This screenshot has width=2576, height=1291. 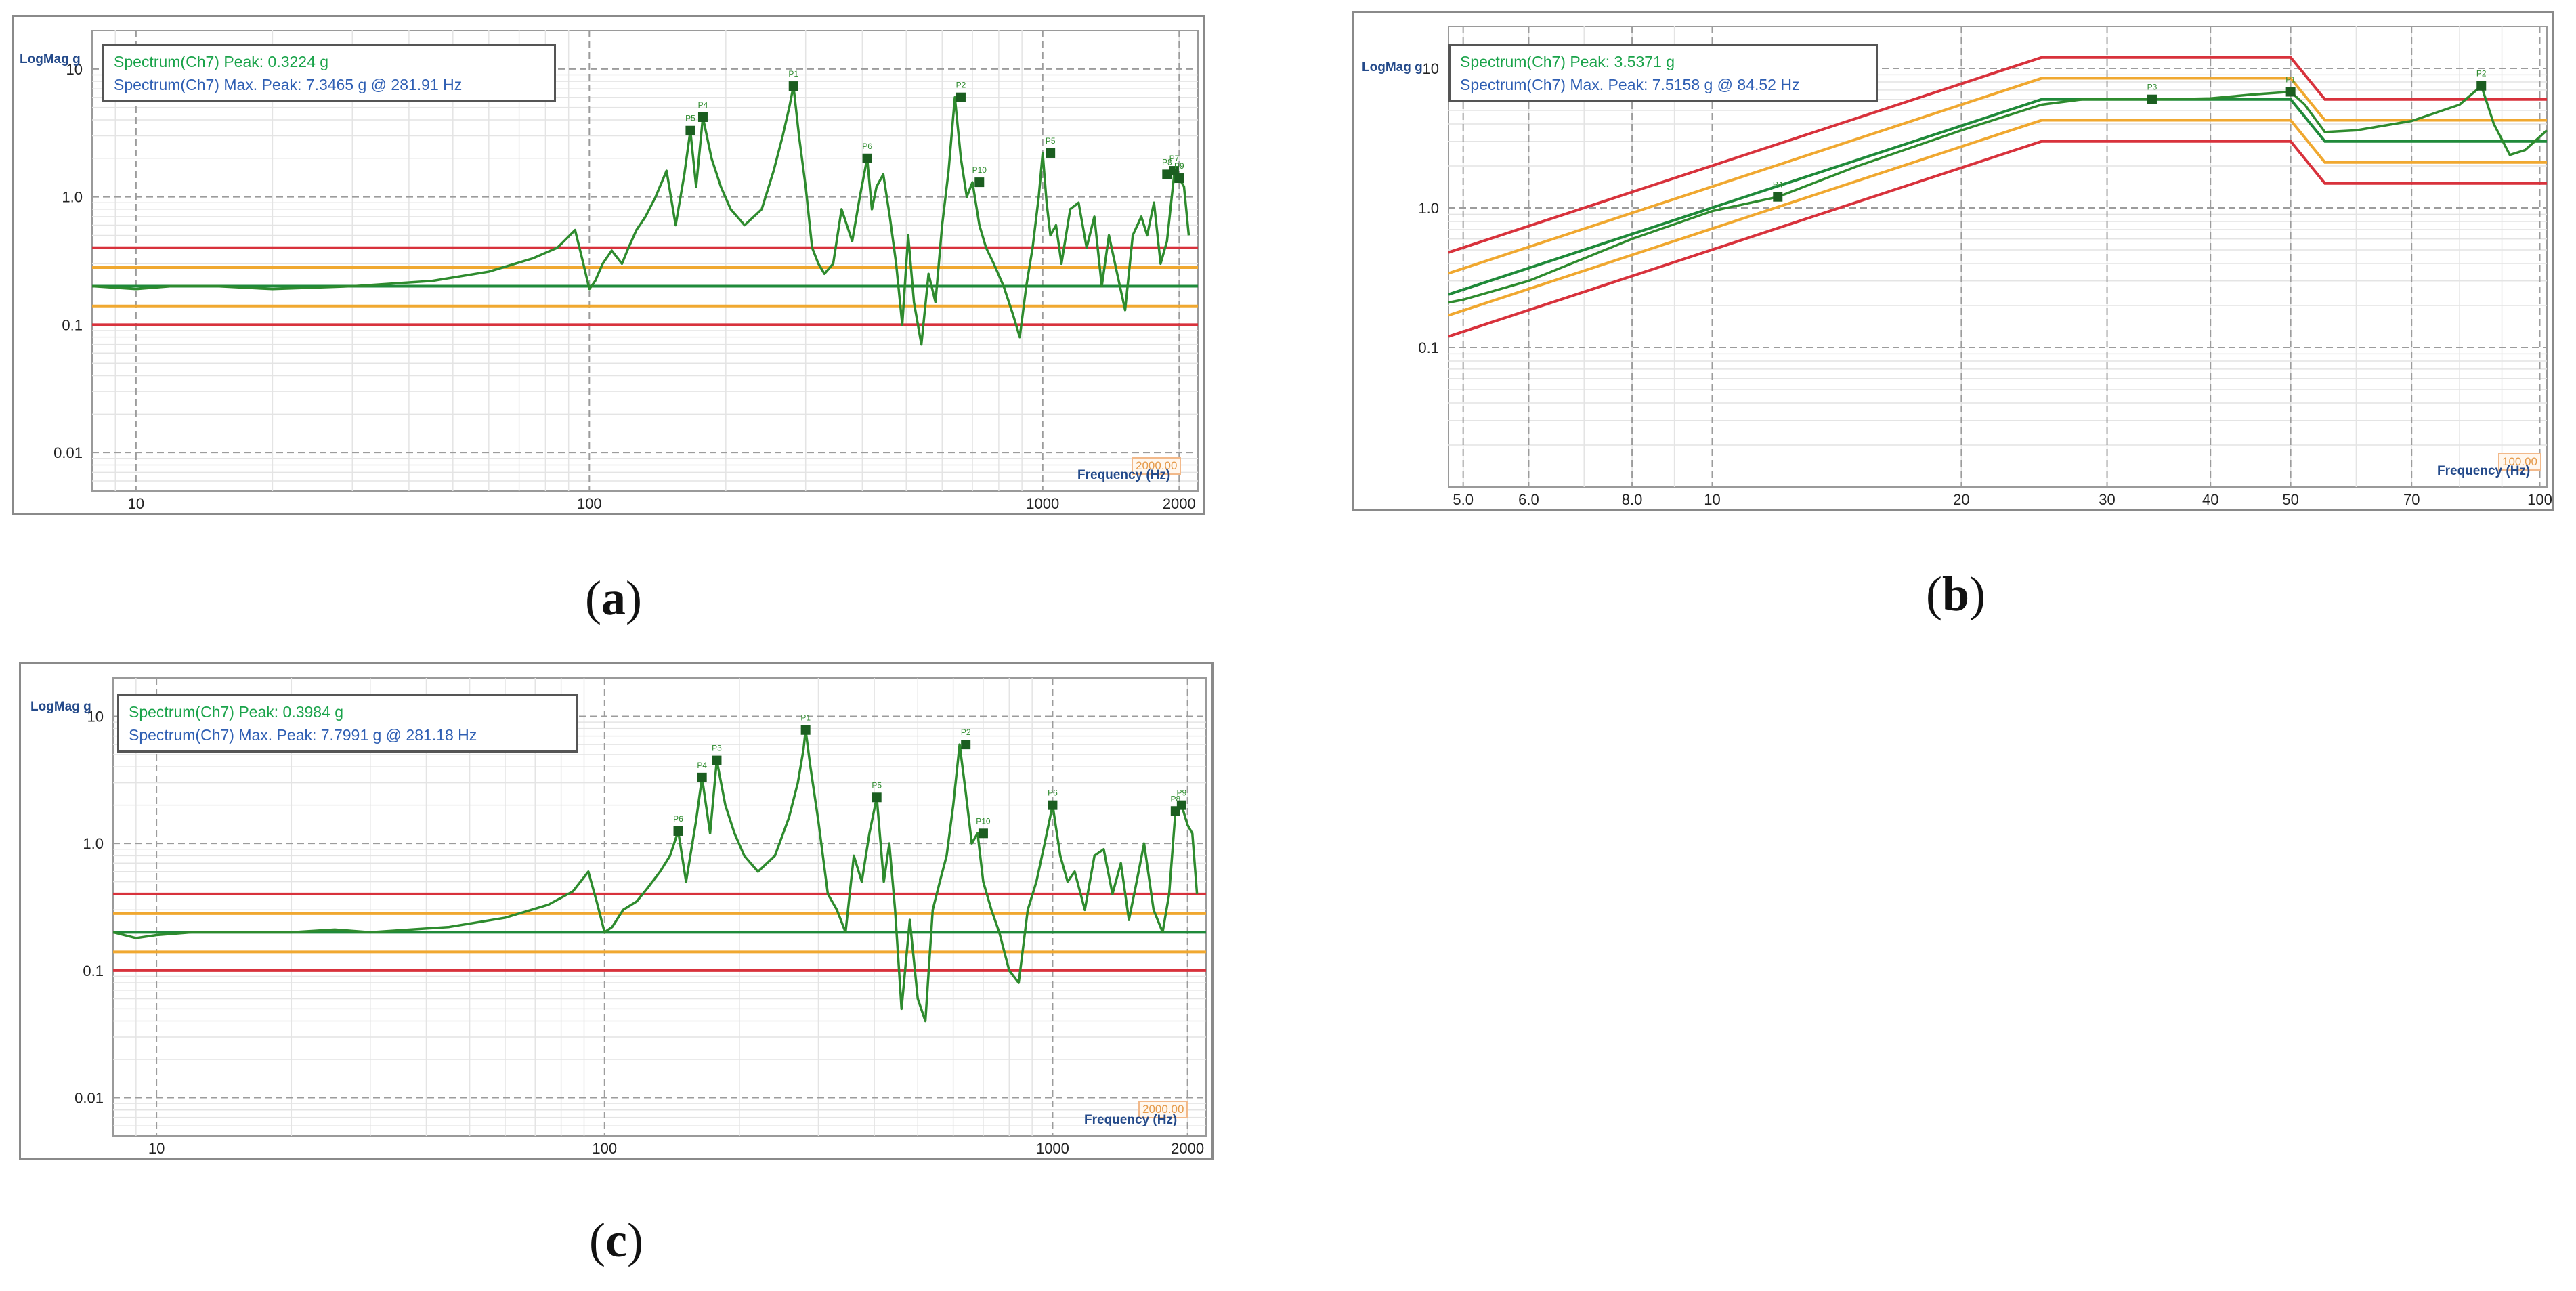 I want to click on peak-marker-label: P10, so click(x=983, y=821).